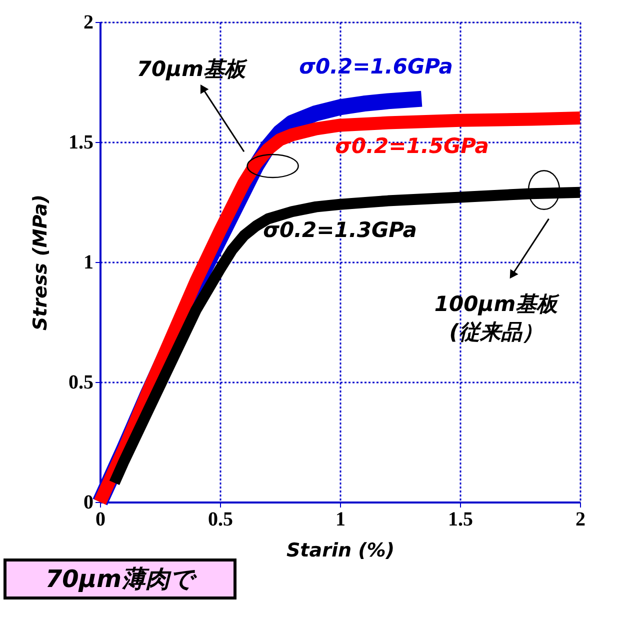 The width and height of the screenshot is (623, 622). What do you see at coordinates (460, 519) in the screenshot?
I see `x-tick-label: 1.5` at bounding box center [460, 519].